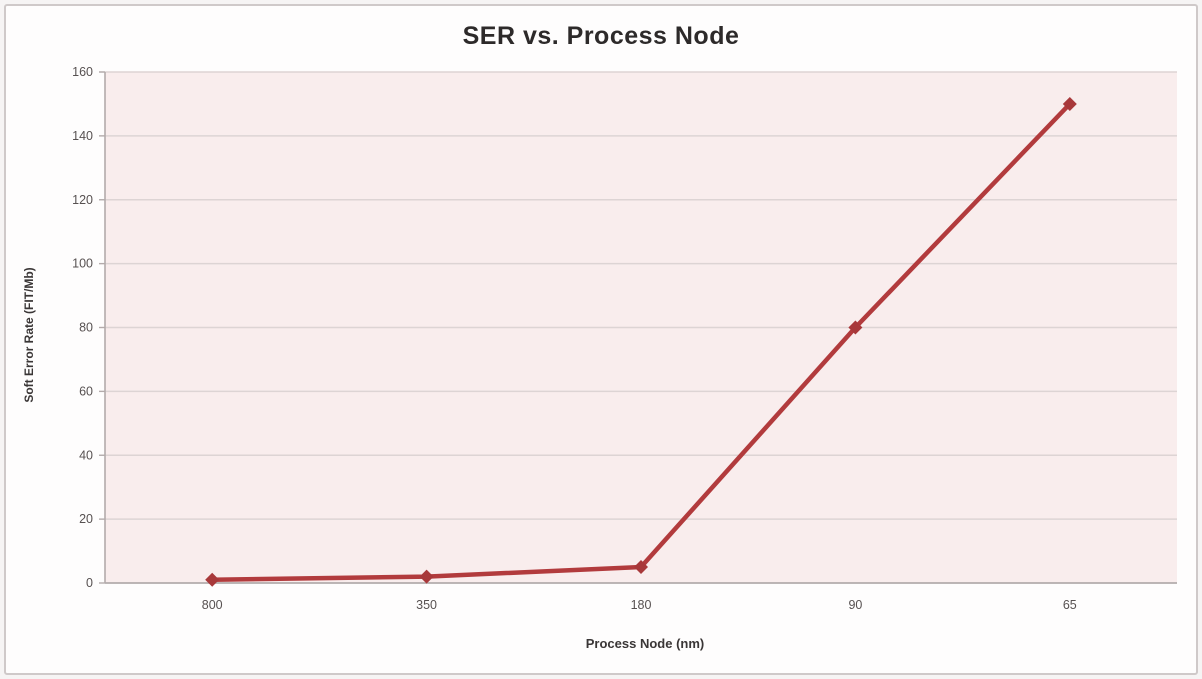 The width and height of the screenshot is (1202, 679). I want to click on y-tick-label: 140, so click(82, 136).